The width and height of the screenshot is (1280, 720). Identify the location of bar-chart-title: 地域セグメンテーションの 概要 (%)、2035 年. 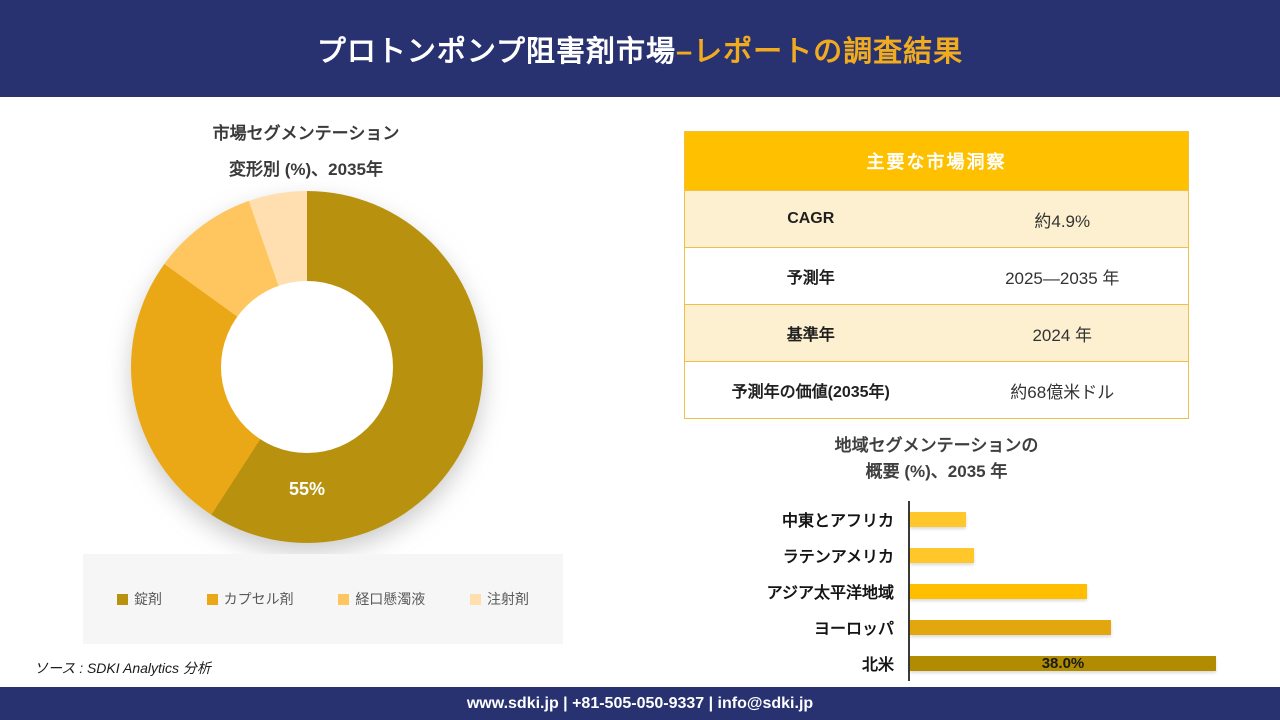
(936, 458).